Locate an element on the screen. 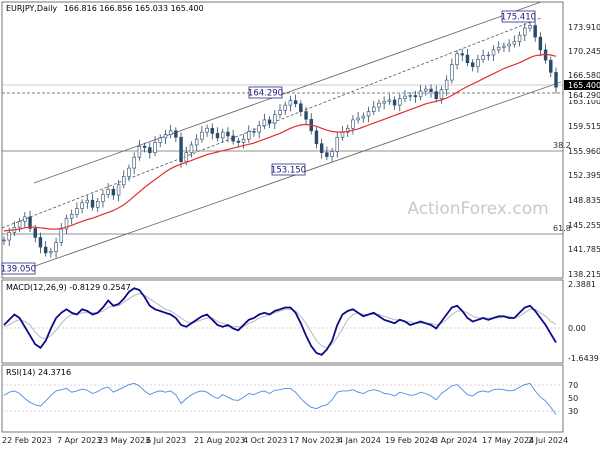 This screenshot has width=600, height=454. price-tick-label: 145.255 is located at coordinates (584, 225).